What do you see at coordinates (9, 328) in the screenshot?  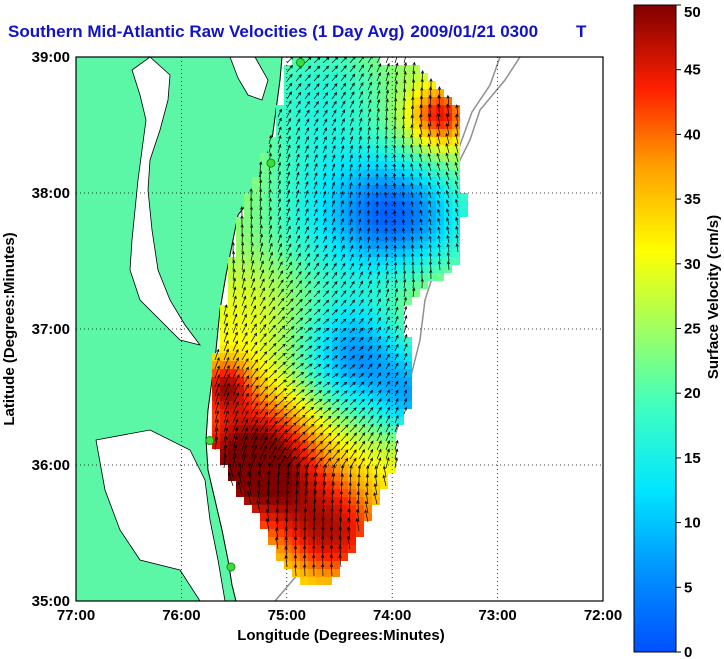 I see `y-axis-label: Latitude (Degrees:Minutes)` at bounding box center [9, 328].